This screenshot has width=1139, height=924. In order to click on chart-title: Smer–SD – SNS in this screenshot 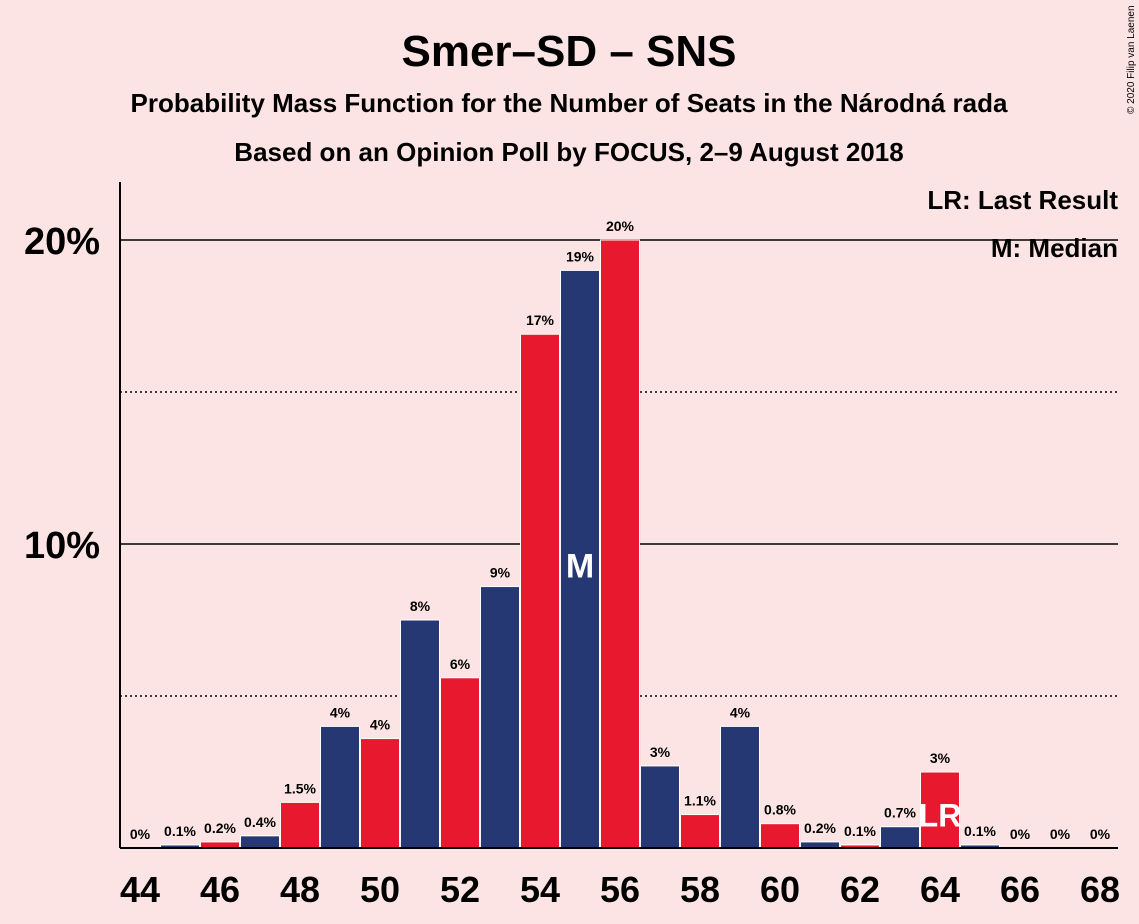, I will do `click(568, 51)`.